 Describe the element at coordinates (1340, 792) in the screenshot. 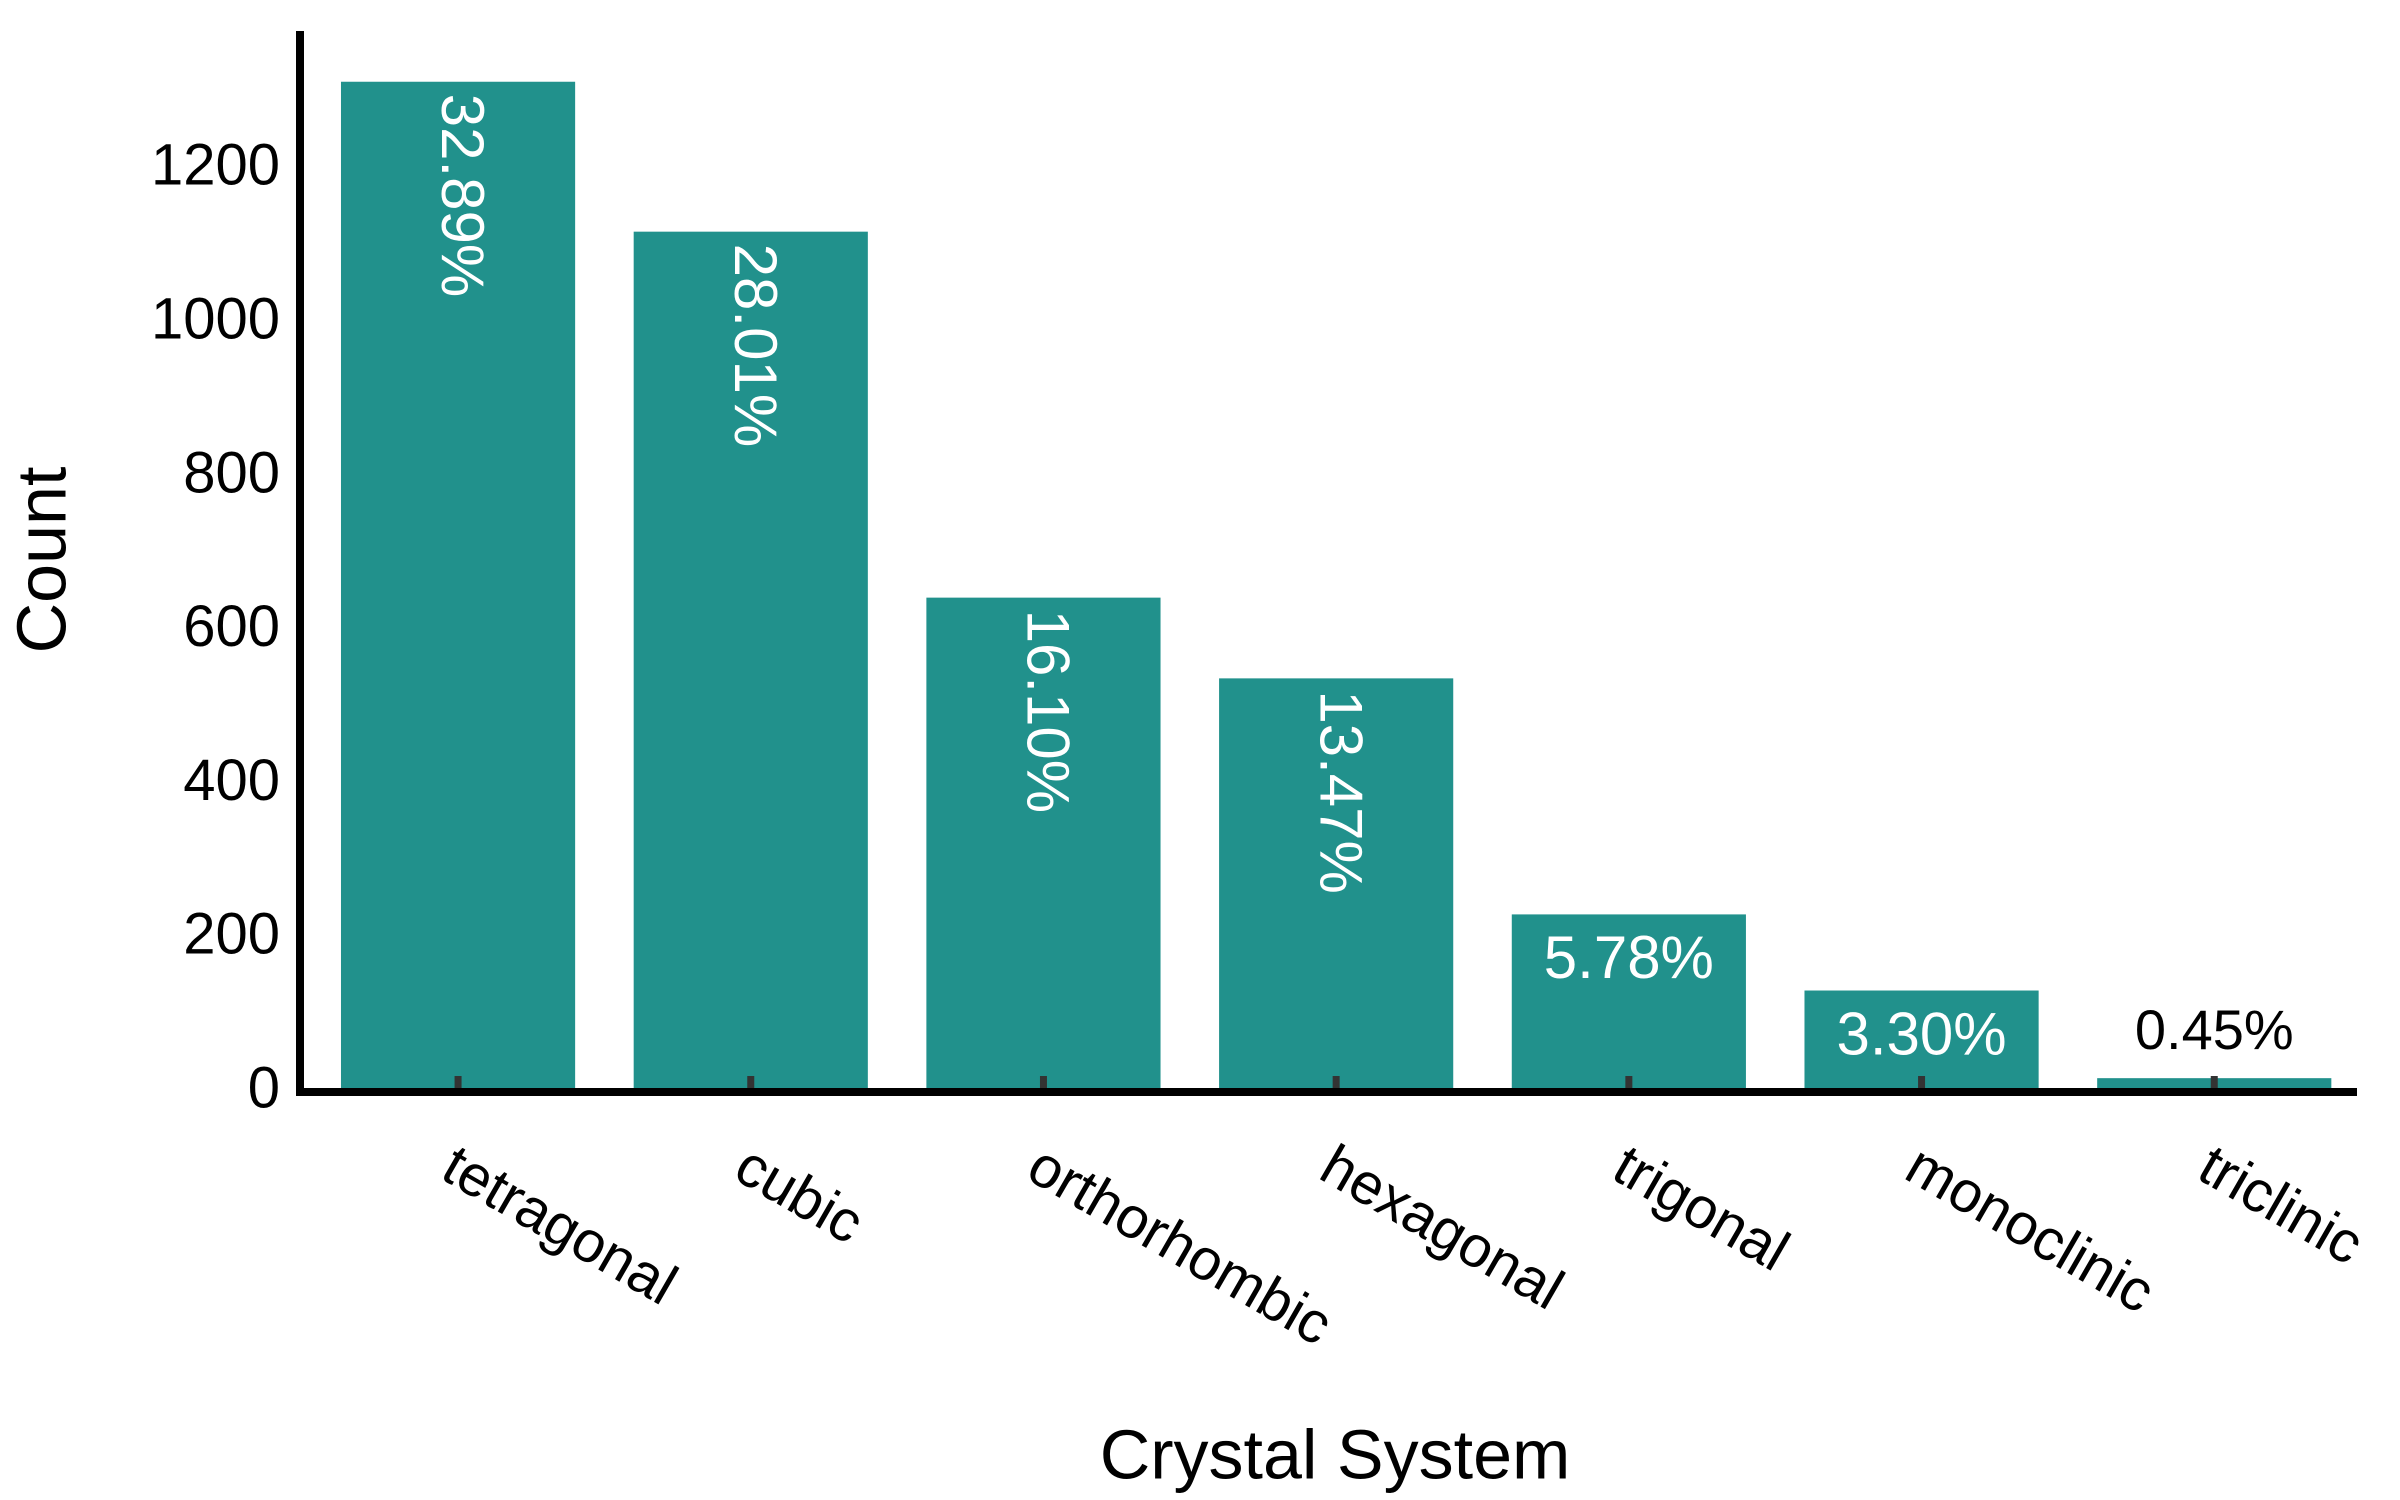

I see `bar-label: 13.47%` at that location.